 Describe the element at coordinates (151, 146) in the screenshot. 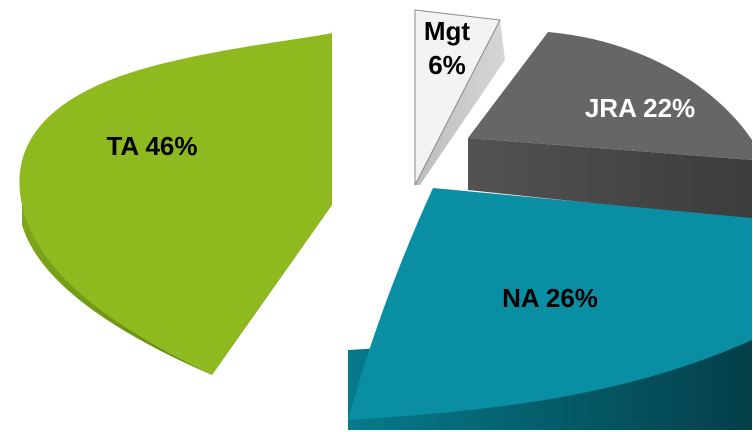

I see `data-label-ta: TA 46%` at that location.